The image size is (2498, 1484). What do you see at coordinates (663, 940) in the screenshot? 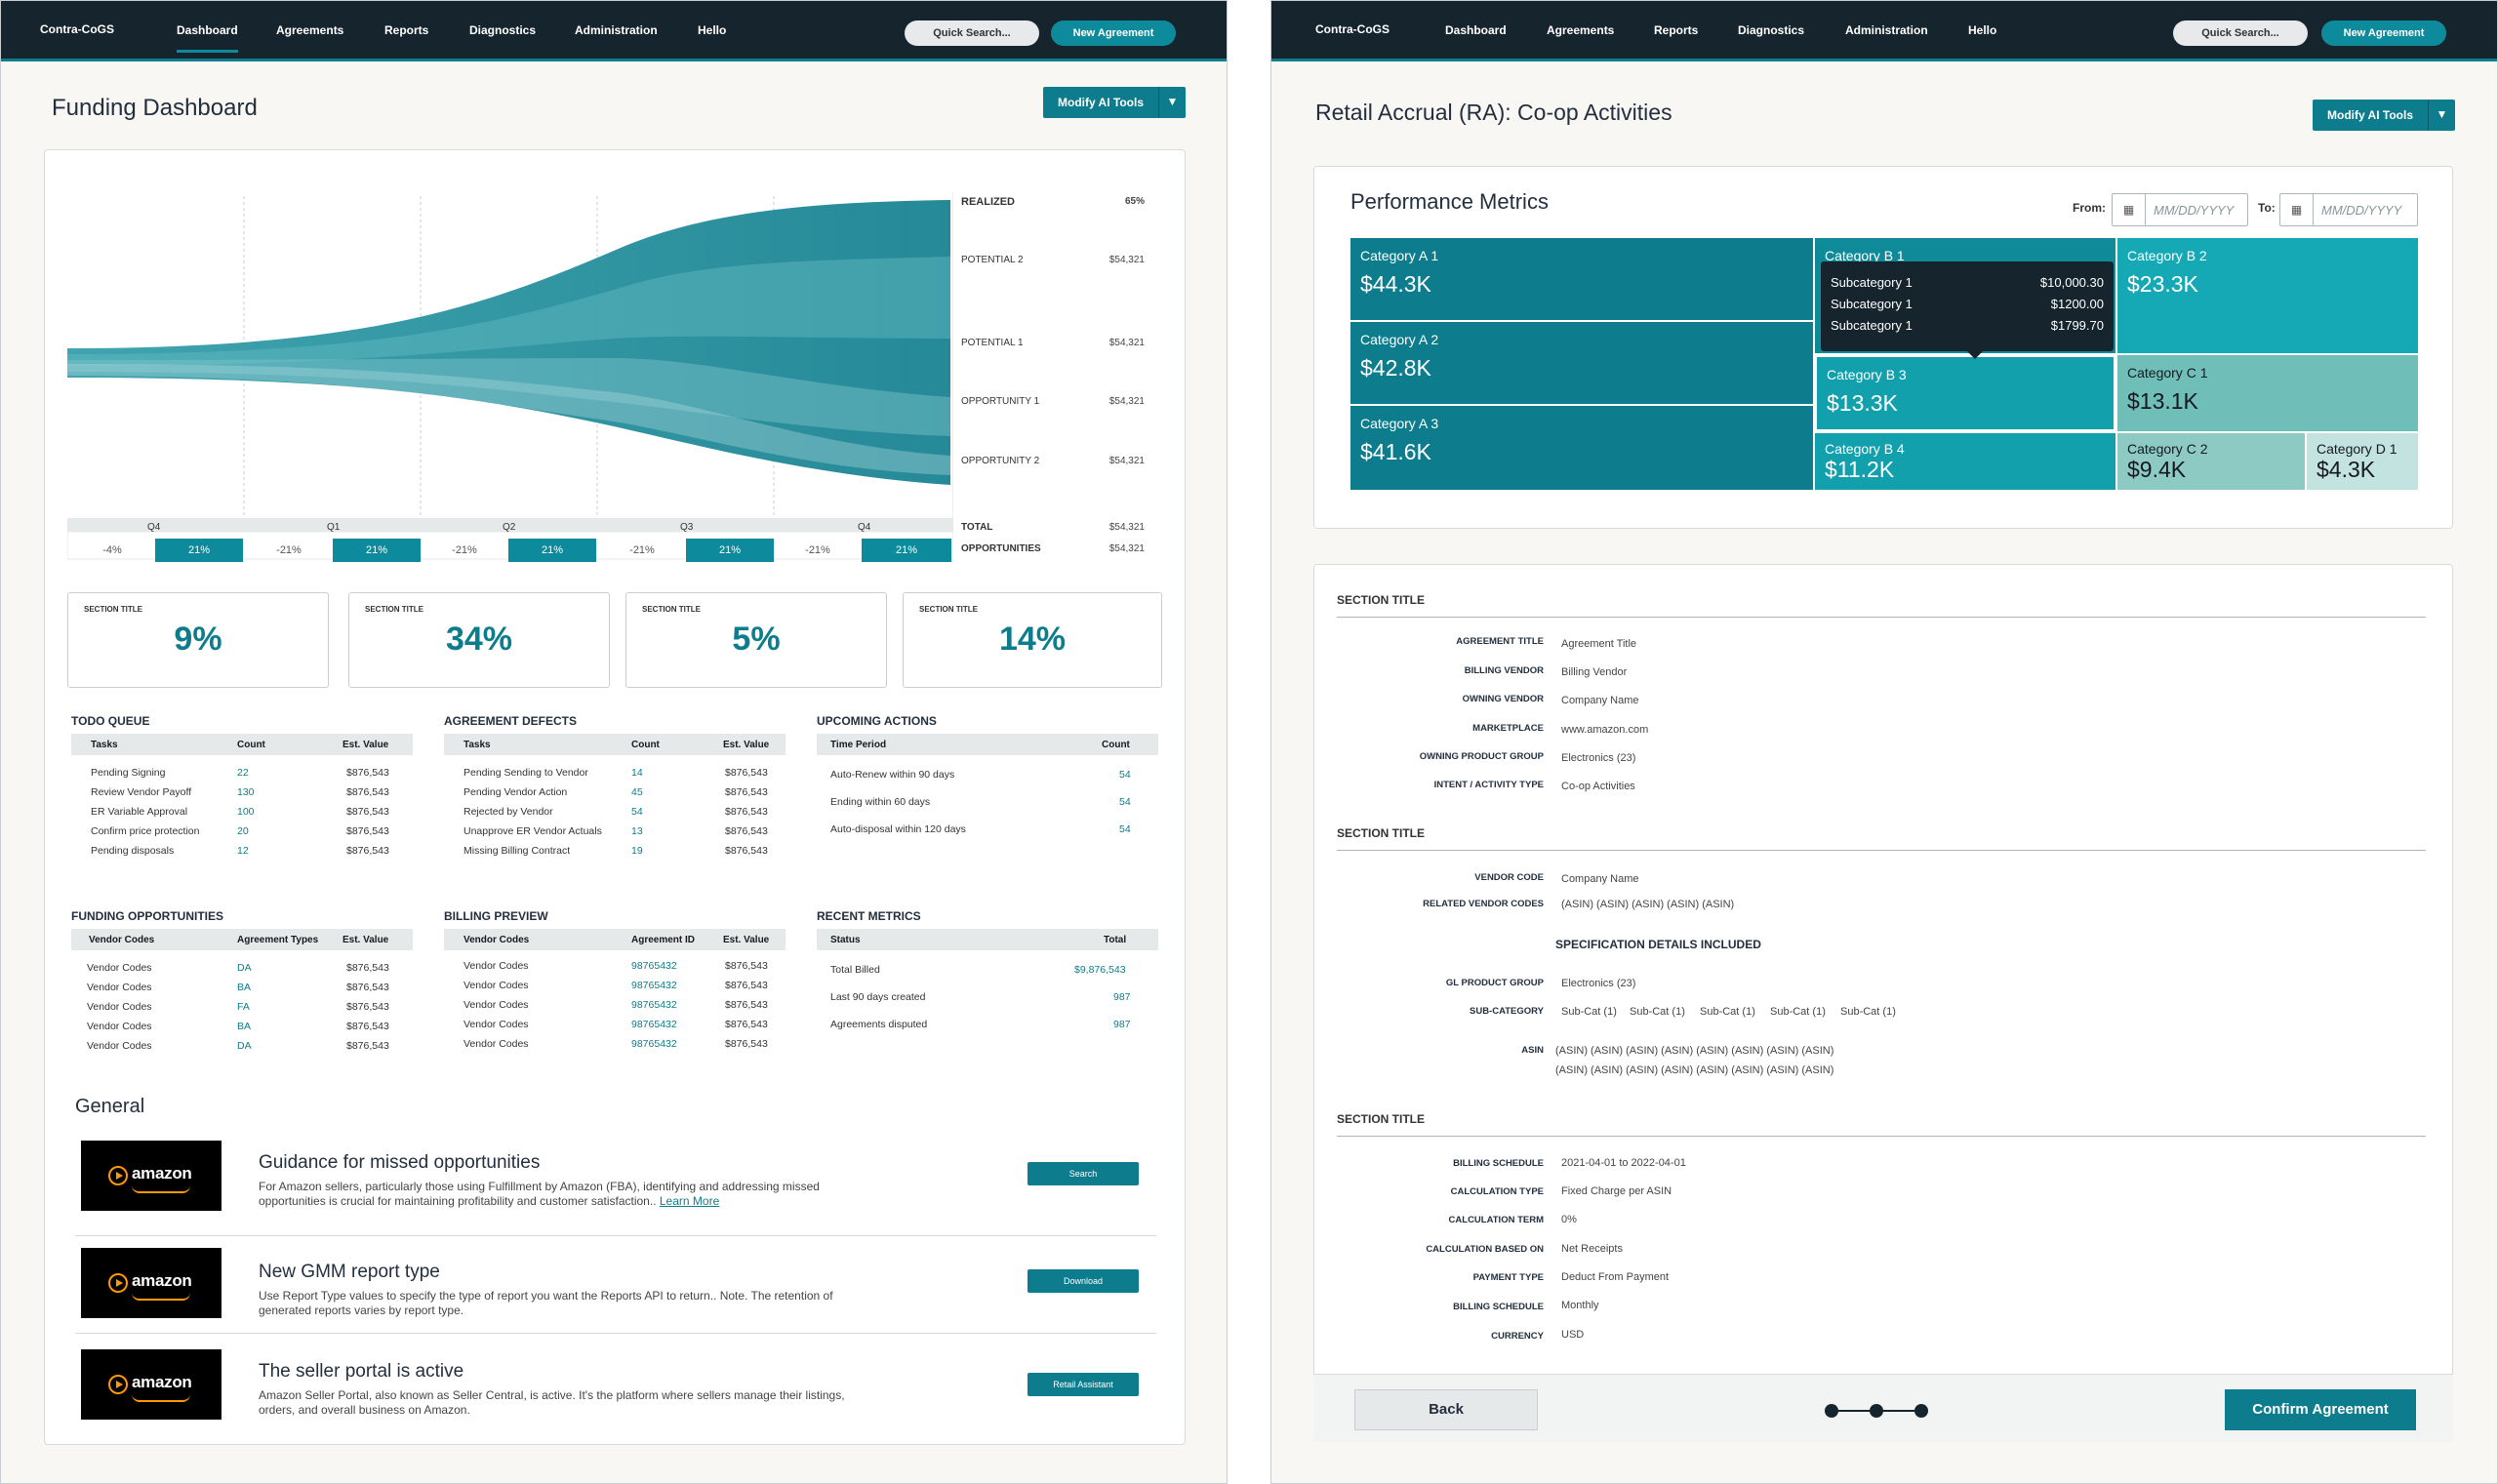
I see `column-header: Agreement ID` at bounding box center [663, 940].